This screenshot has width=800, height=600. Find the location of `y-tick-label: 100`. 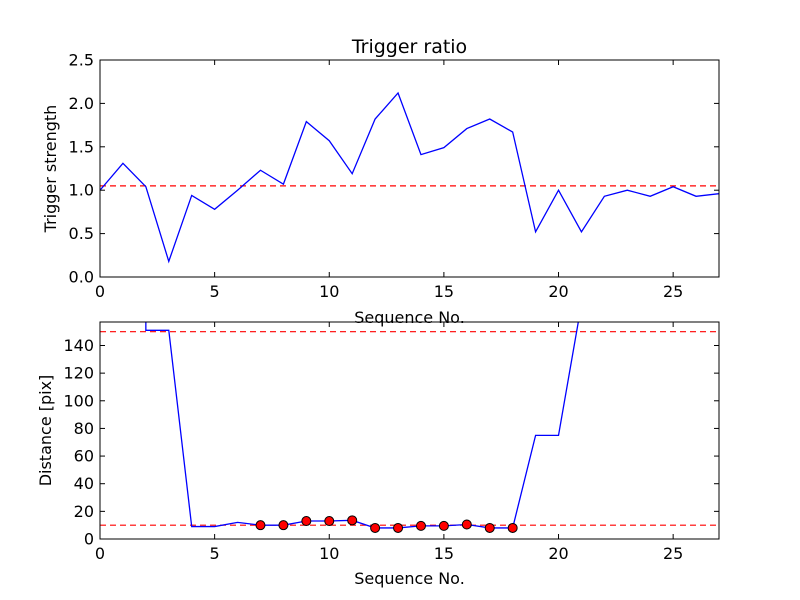

y-tick-label: 100 is located at coordinates (78, 400).